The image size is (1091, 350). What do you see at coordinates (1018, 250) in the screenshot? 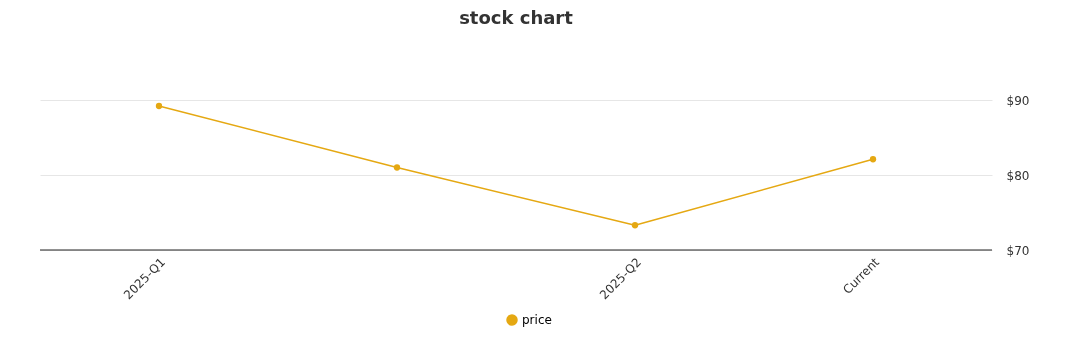
I see `y-tick-label: $70` at bounding box center [1018, 250].